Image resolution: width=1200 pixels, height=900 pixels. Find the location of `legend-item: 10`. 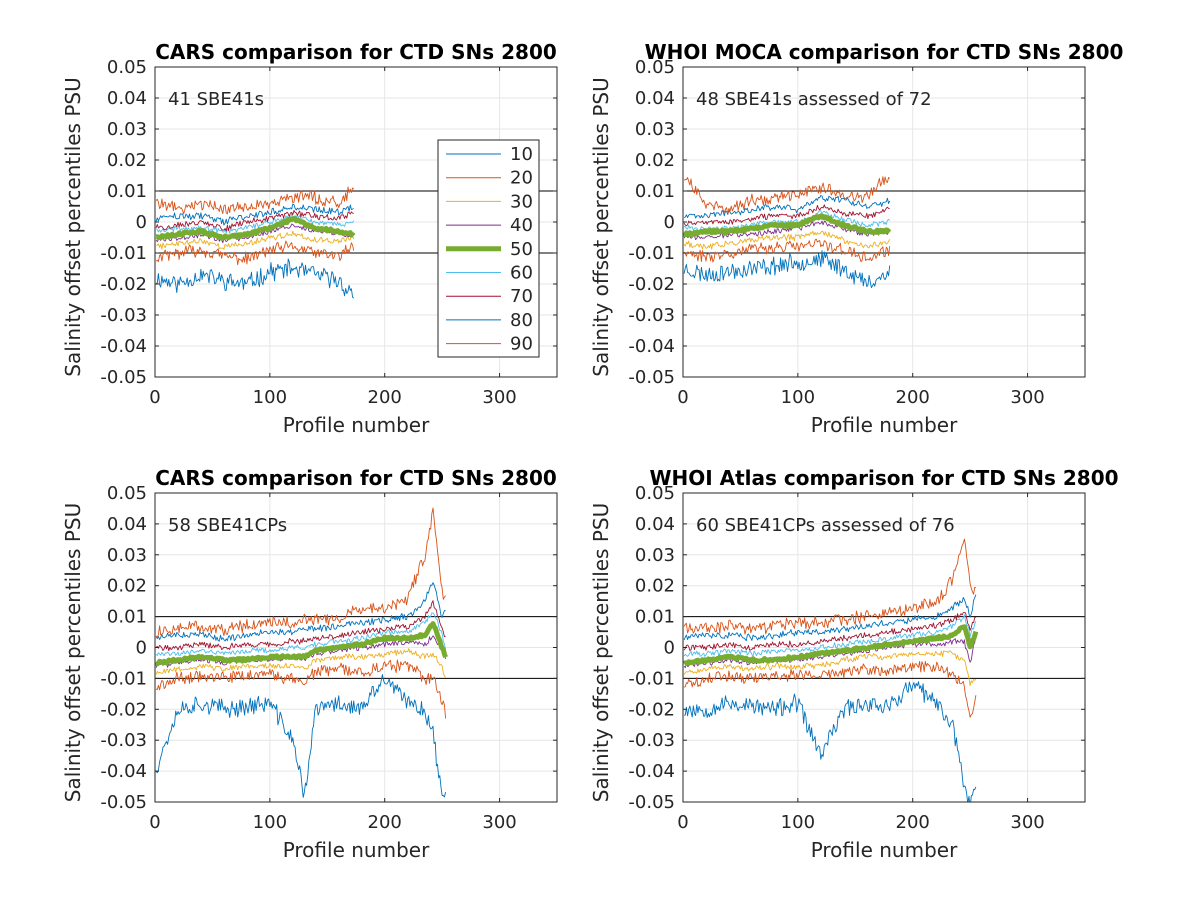

legend-item: 10 is located at coordinates (489, 154).